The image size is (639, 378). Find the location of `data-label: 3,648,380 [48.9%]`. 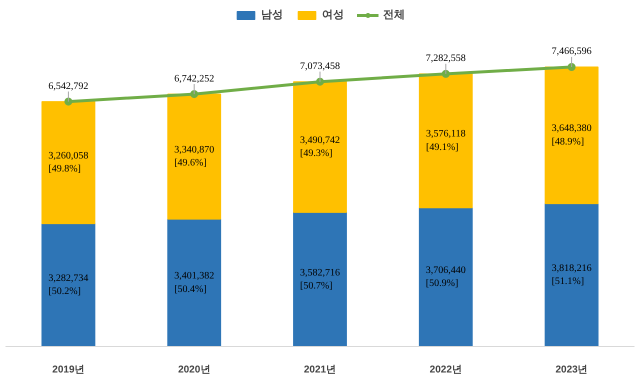

data-label: 3,648,380 [48.9%] is located at coordinates (572, 135).